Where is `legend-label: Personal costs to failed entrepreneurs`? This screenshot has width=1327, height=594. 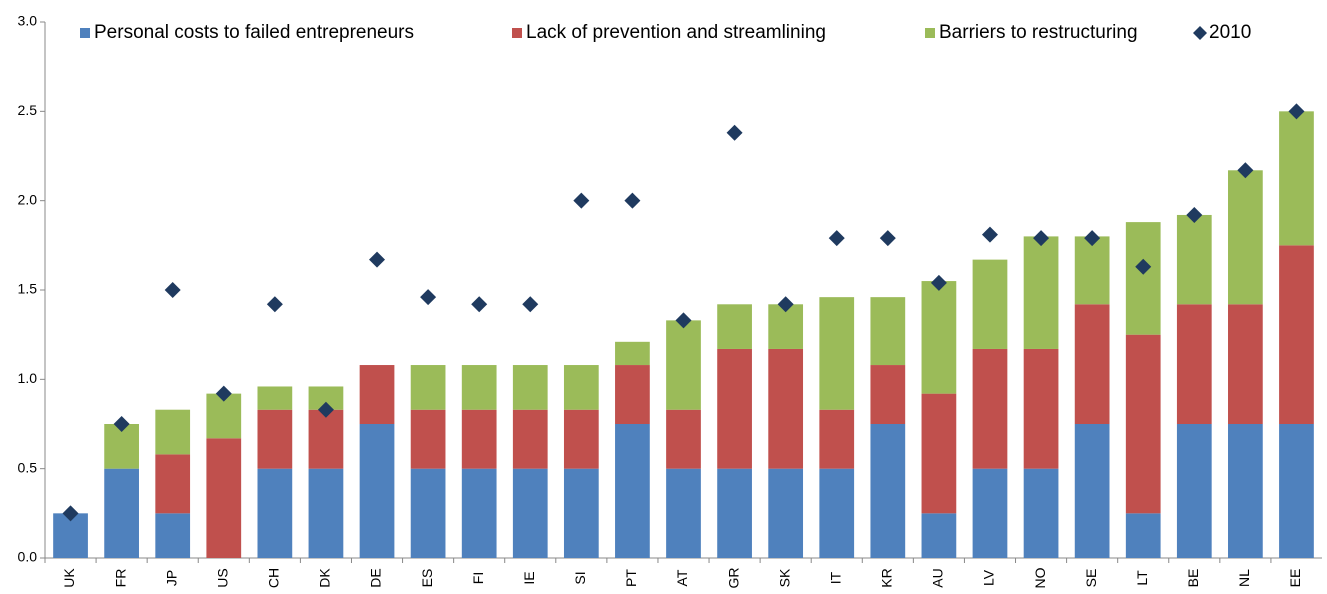 legend-label: Personal costs to failed entrepreneurs is located at coordinates (254, 32).